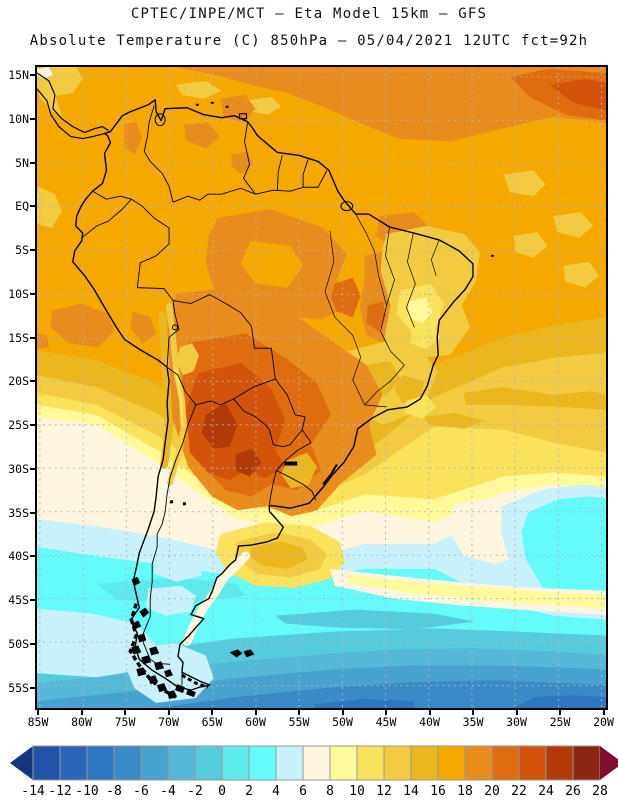  Describe the element at coordinates (386, 722) in the screenshot. I see `lon-tick-label: 45W` at that location.